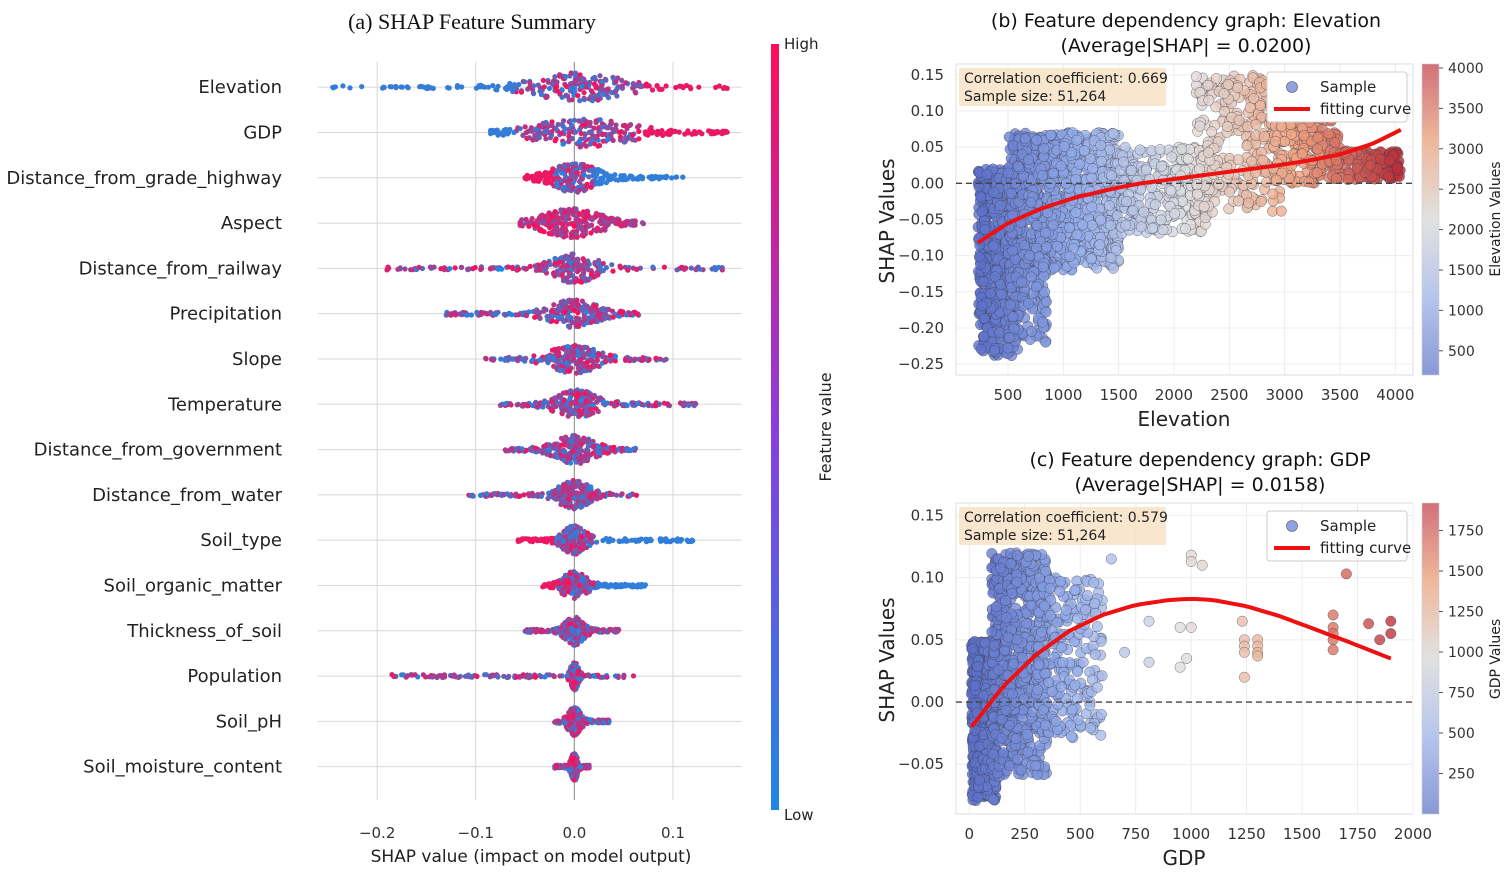 This screenshot has width=1511, height=877. I want to click on feature-label: Temperature, so click(224, 404).